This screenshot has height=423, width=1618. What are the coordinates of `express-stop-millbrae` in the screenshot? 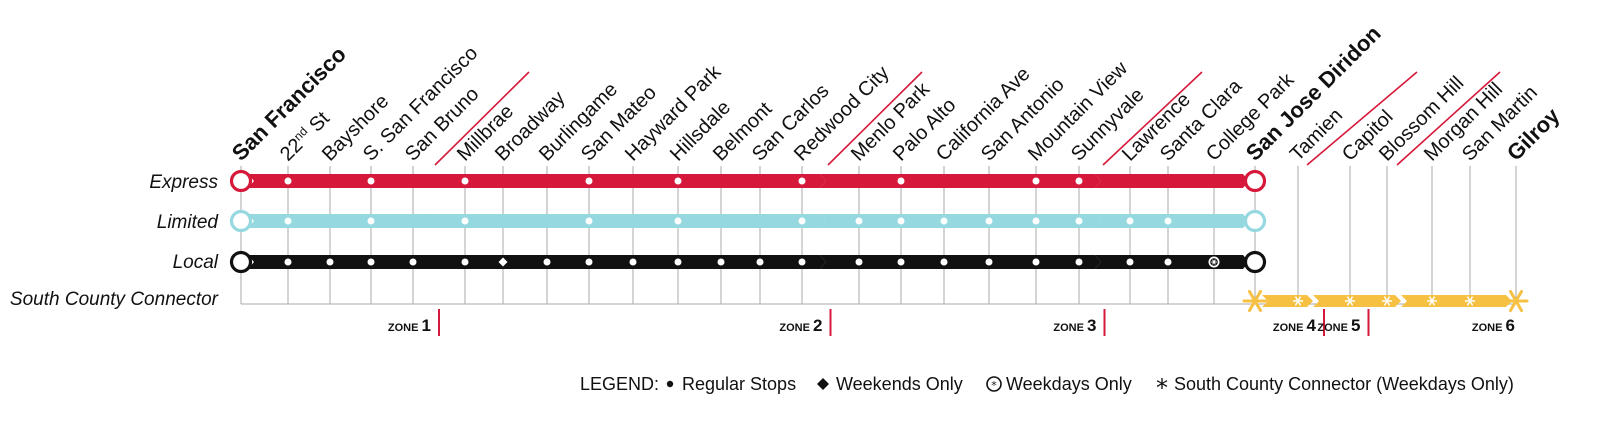 It's located at (465, 181).